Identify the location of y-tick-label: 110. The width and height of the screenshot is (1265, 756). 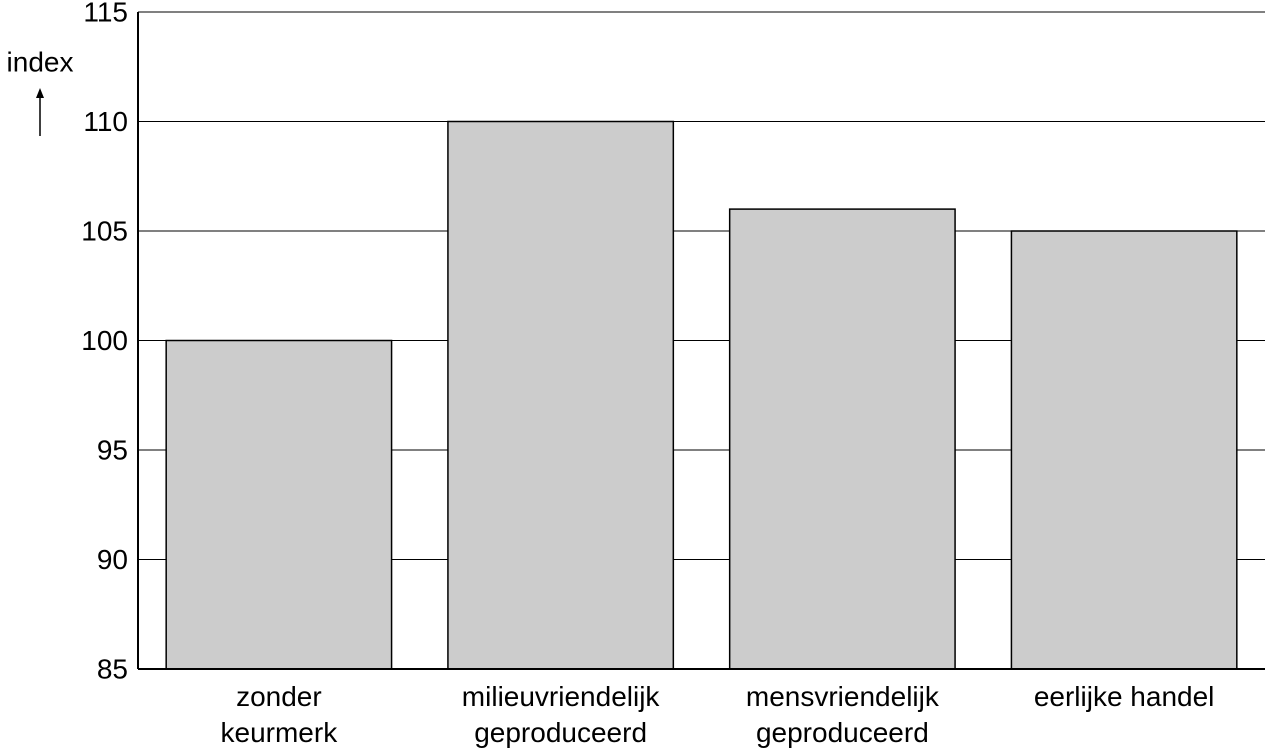
(105, 121).